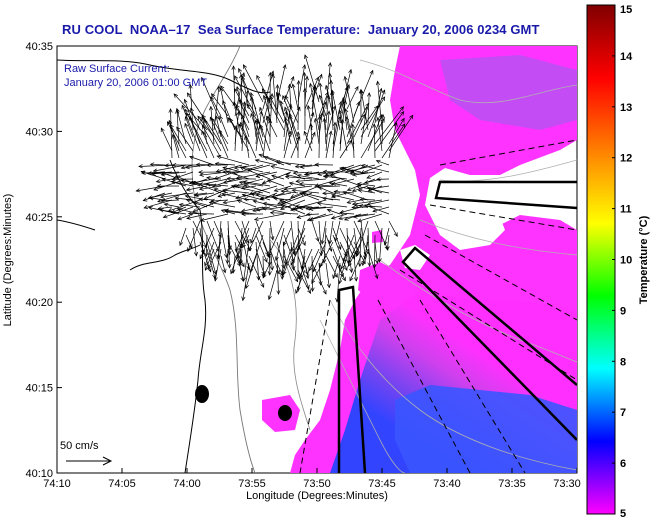  Describe the element at coordinates (8, 260) in the screenshot. I see `y-axis-title: Latitude (Degrees:Minutes)` at that location.